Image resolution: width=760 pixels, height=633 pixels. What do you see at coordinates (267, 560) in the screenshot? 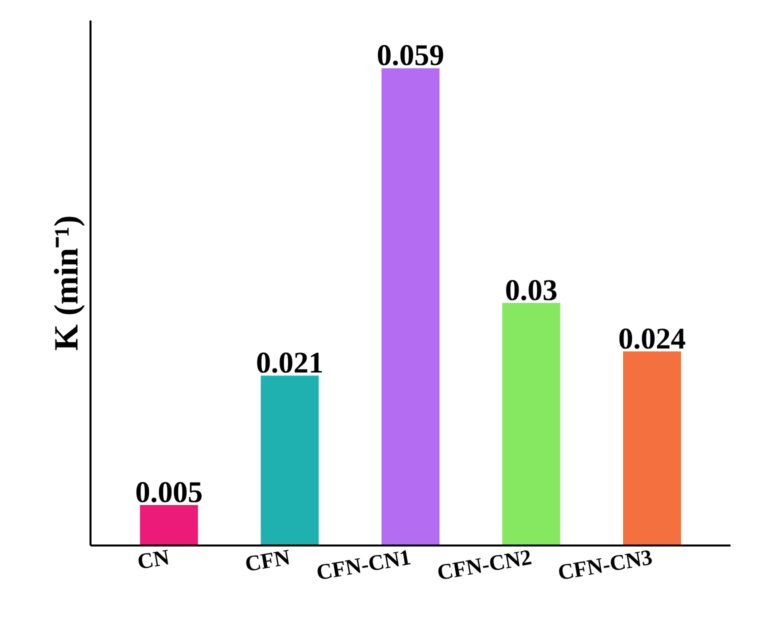
I see `x-tick-label: CFN` at bounding box center [267, 560].